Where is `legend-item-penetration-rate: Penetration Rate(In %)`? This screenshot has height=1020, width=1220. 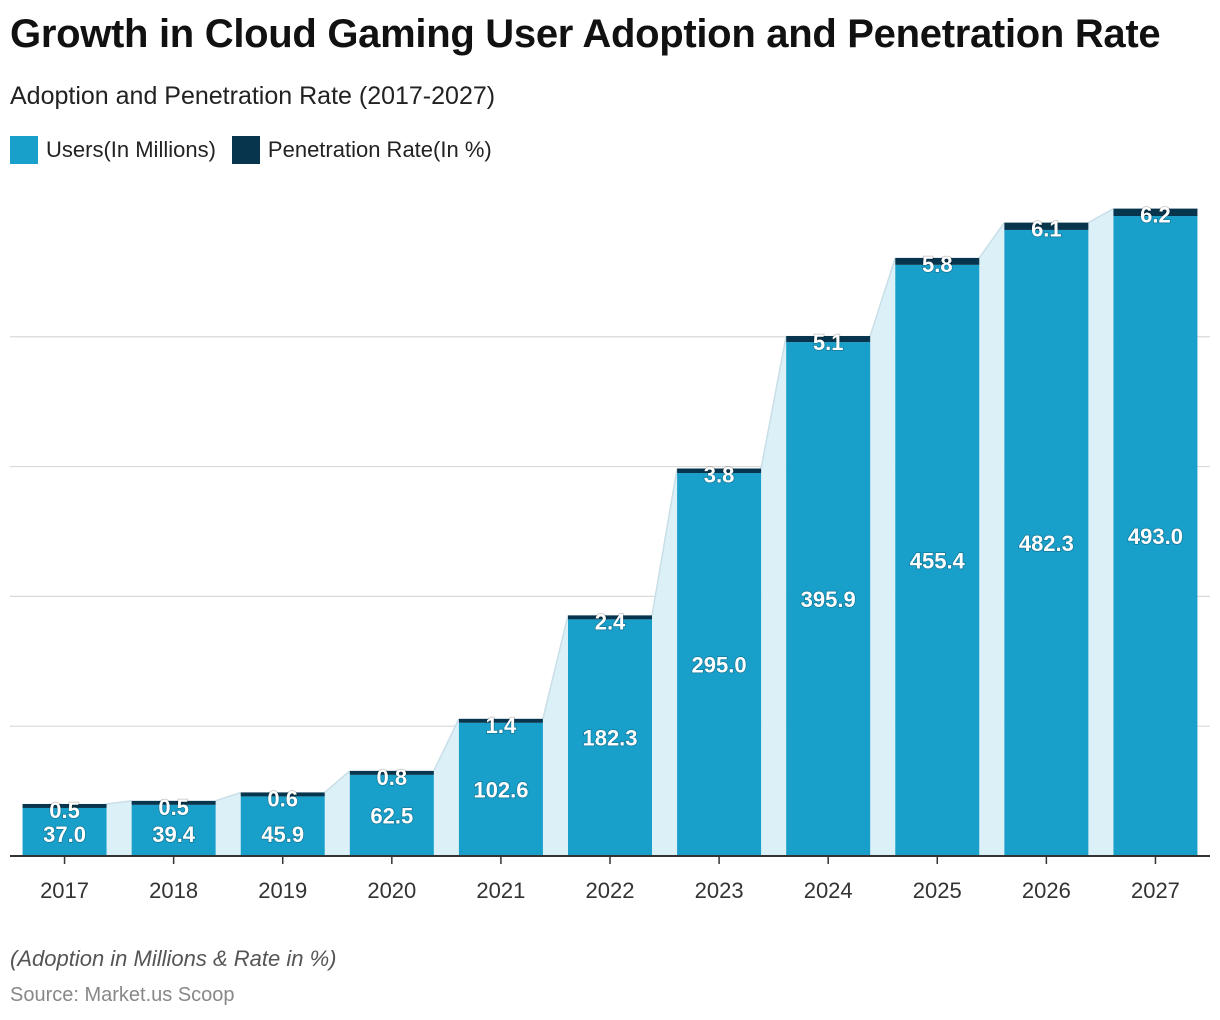 legend-item-penetration-rate: Penetration Rate(In %) is located at coordinates (361, 150).